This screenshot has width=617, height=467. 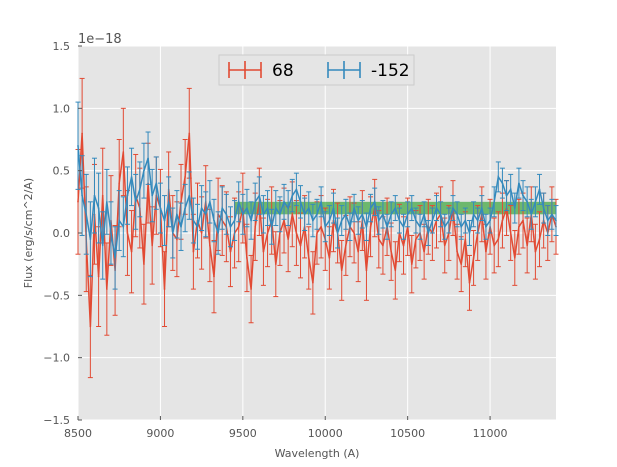 I want to click on y-tick-label: 1.5, so click(x=62, y=46).